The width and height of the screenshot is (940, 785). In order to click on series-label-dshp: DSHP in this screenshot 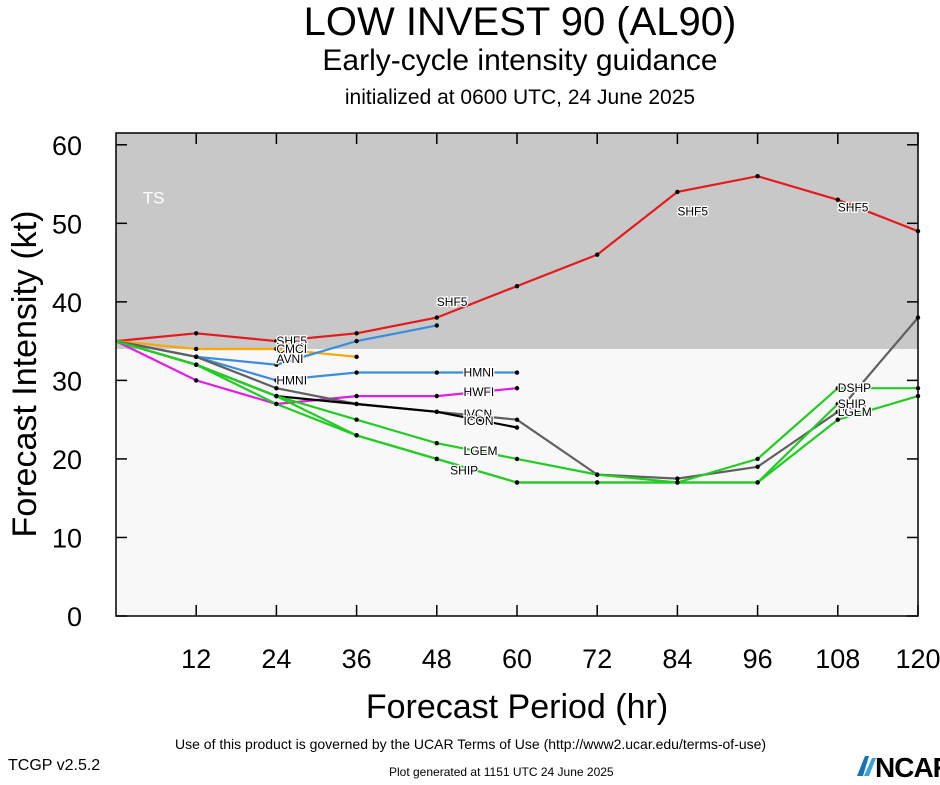, I will do `click(854, 388)`.